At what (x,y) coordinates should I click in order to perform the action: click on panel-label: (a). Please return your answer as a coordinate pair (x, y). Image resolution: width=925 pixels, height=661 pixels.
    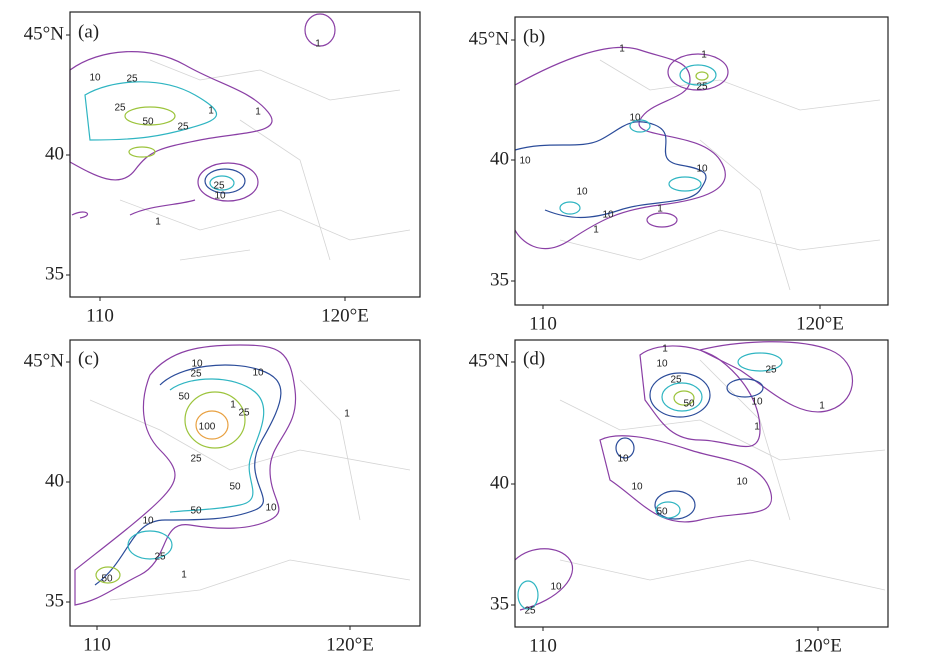
    Looking at the image, I should click on (88, 31).